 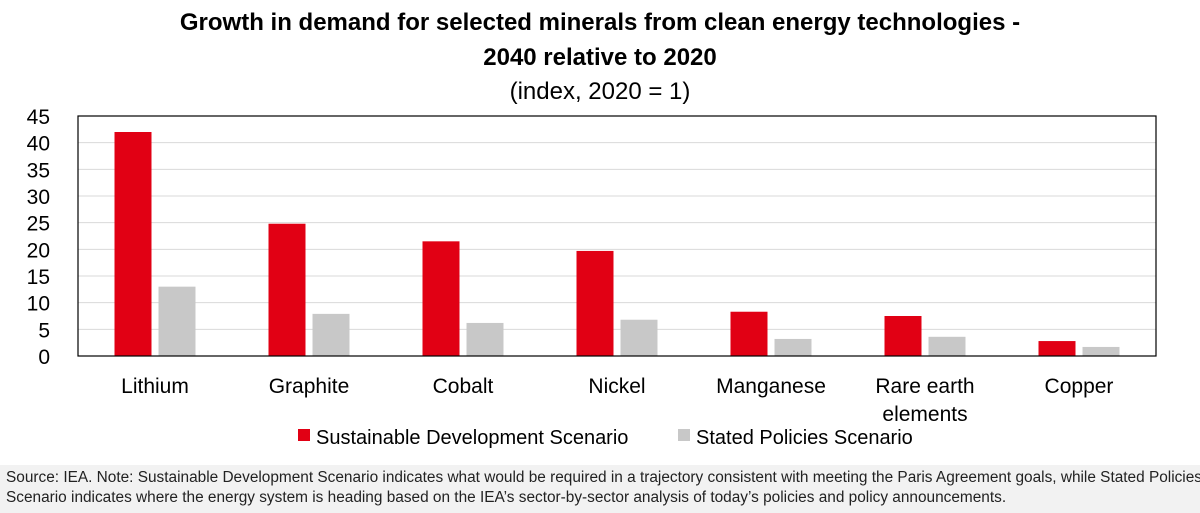 What do you see at coordinates (600, 91) in the screenshot?
I see `chart-subtitle: (index, 2020 = 1)` at bounding box center [600, 91].